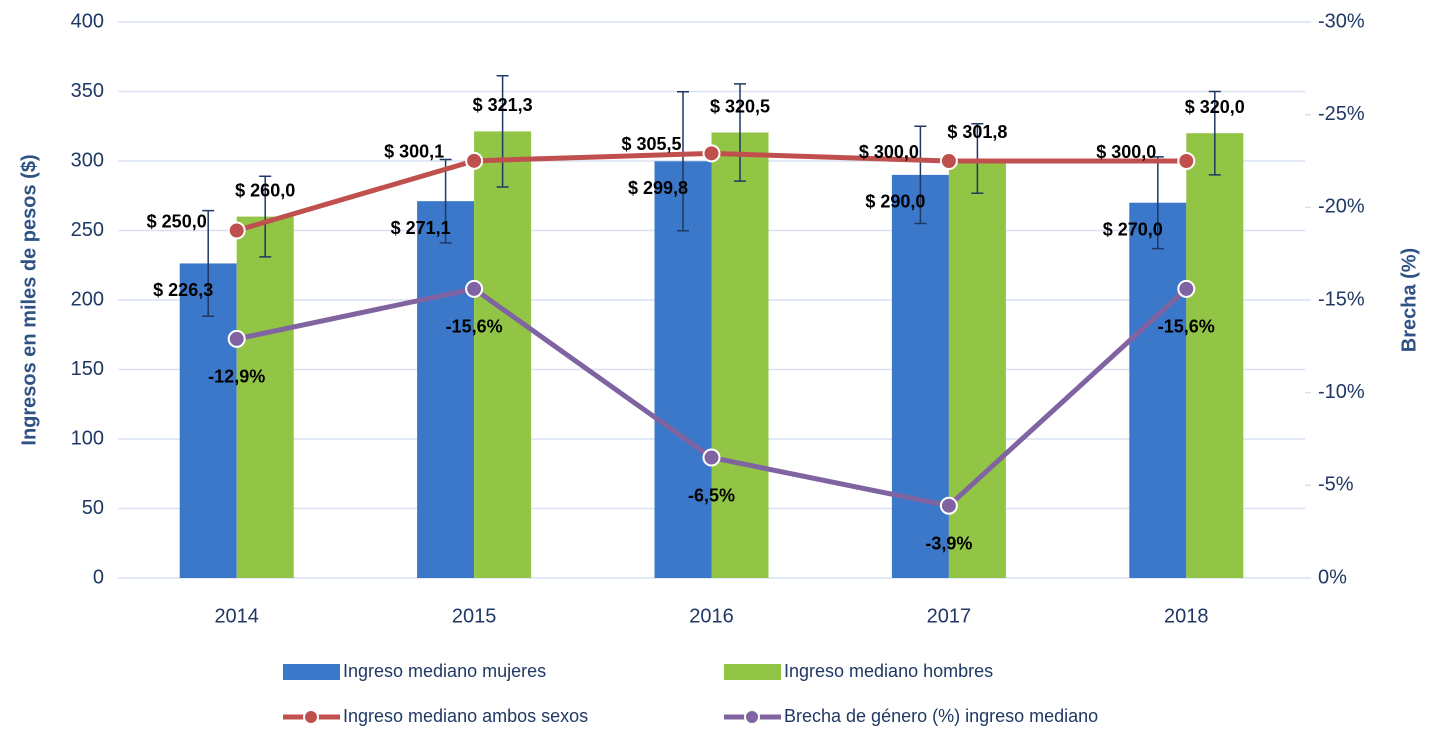 The image size is (1429, 729). Describe the element at coordinates (1341, 21) in the screenshot. I see `y2-tick-label: -30%` at that location.